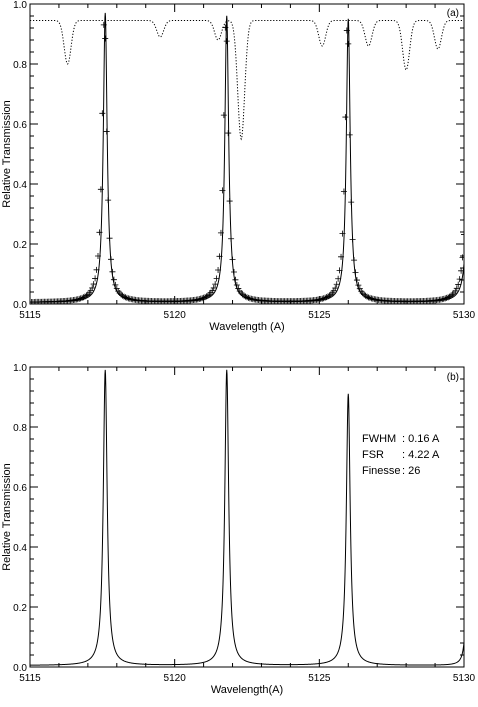 This screenshot has height=707, width=478. Describe the element at coordinates (20, 185) in the screenshot. I see `panel-a-y-tick-label: 0.4` at that location.